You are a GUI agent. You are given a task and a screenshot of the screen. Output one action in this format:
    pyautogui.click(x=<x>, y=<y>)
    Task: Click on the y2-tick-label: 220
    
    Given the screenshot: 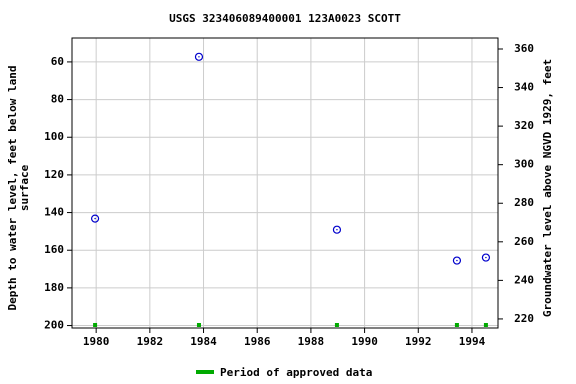 What is the action you would take?
    pyautogui.click(x=524, y=318)
    